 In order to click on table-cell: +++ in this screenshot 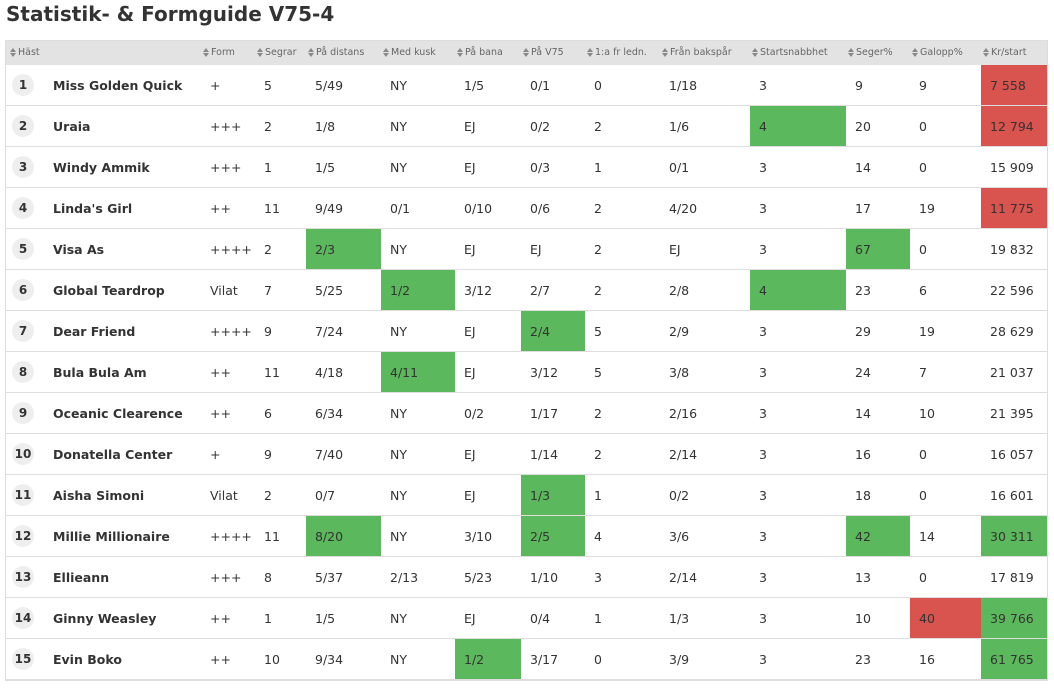, I will do `click(226, 126)`.